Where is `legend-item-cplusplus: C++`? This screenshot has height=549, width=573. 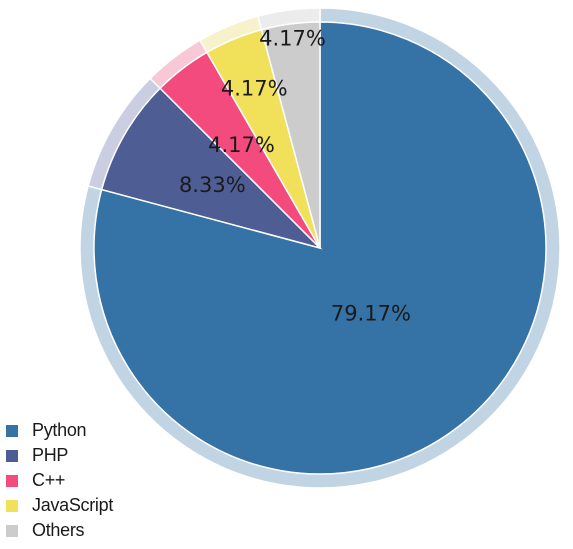 legend-item-cplusplus: C++ is located at coordinates (59, 480).